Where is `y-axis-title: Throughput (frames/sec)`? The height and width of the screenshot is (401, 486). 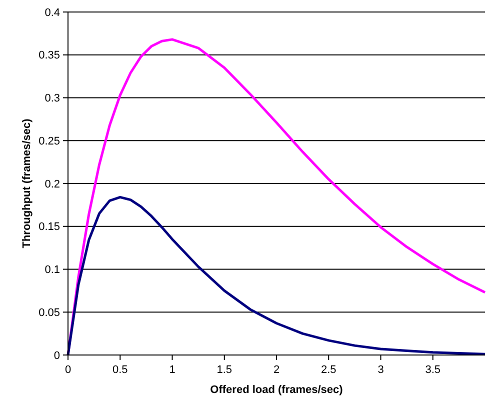 y-axis-title: Throughput (frames/sec) is located at coordinates (27, 183).